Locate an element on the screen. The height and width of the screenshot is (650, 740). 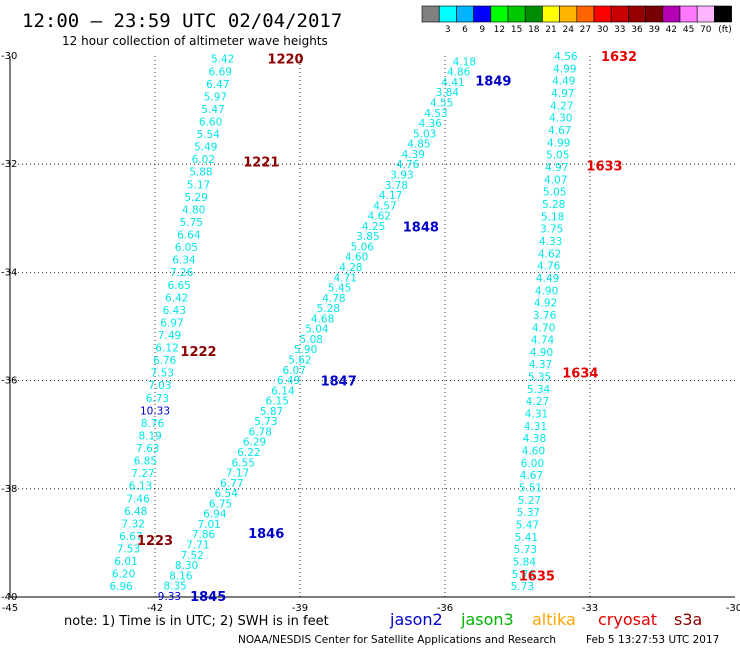
swh-point: 5.49 is located at coordinates (205, 148).